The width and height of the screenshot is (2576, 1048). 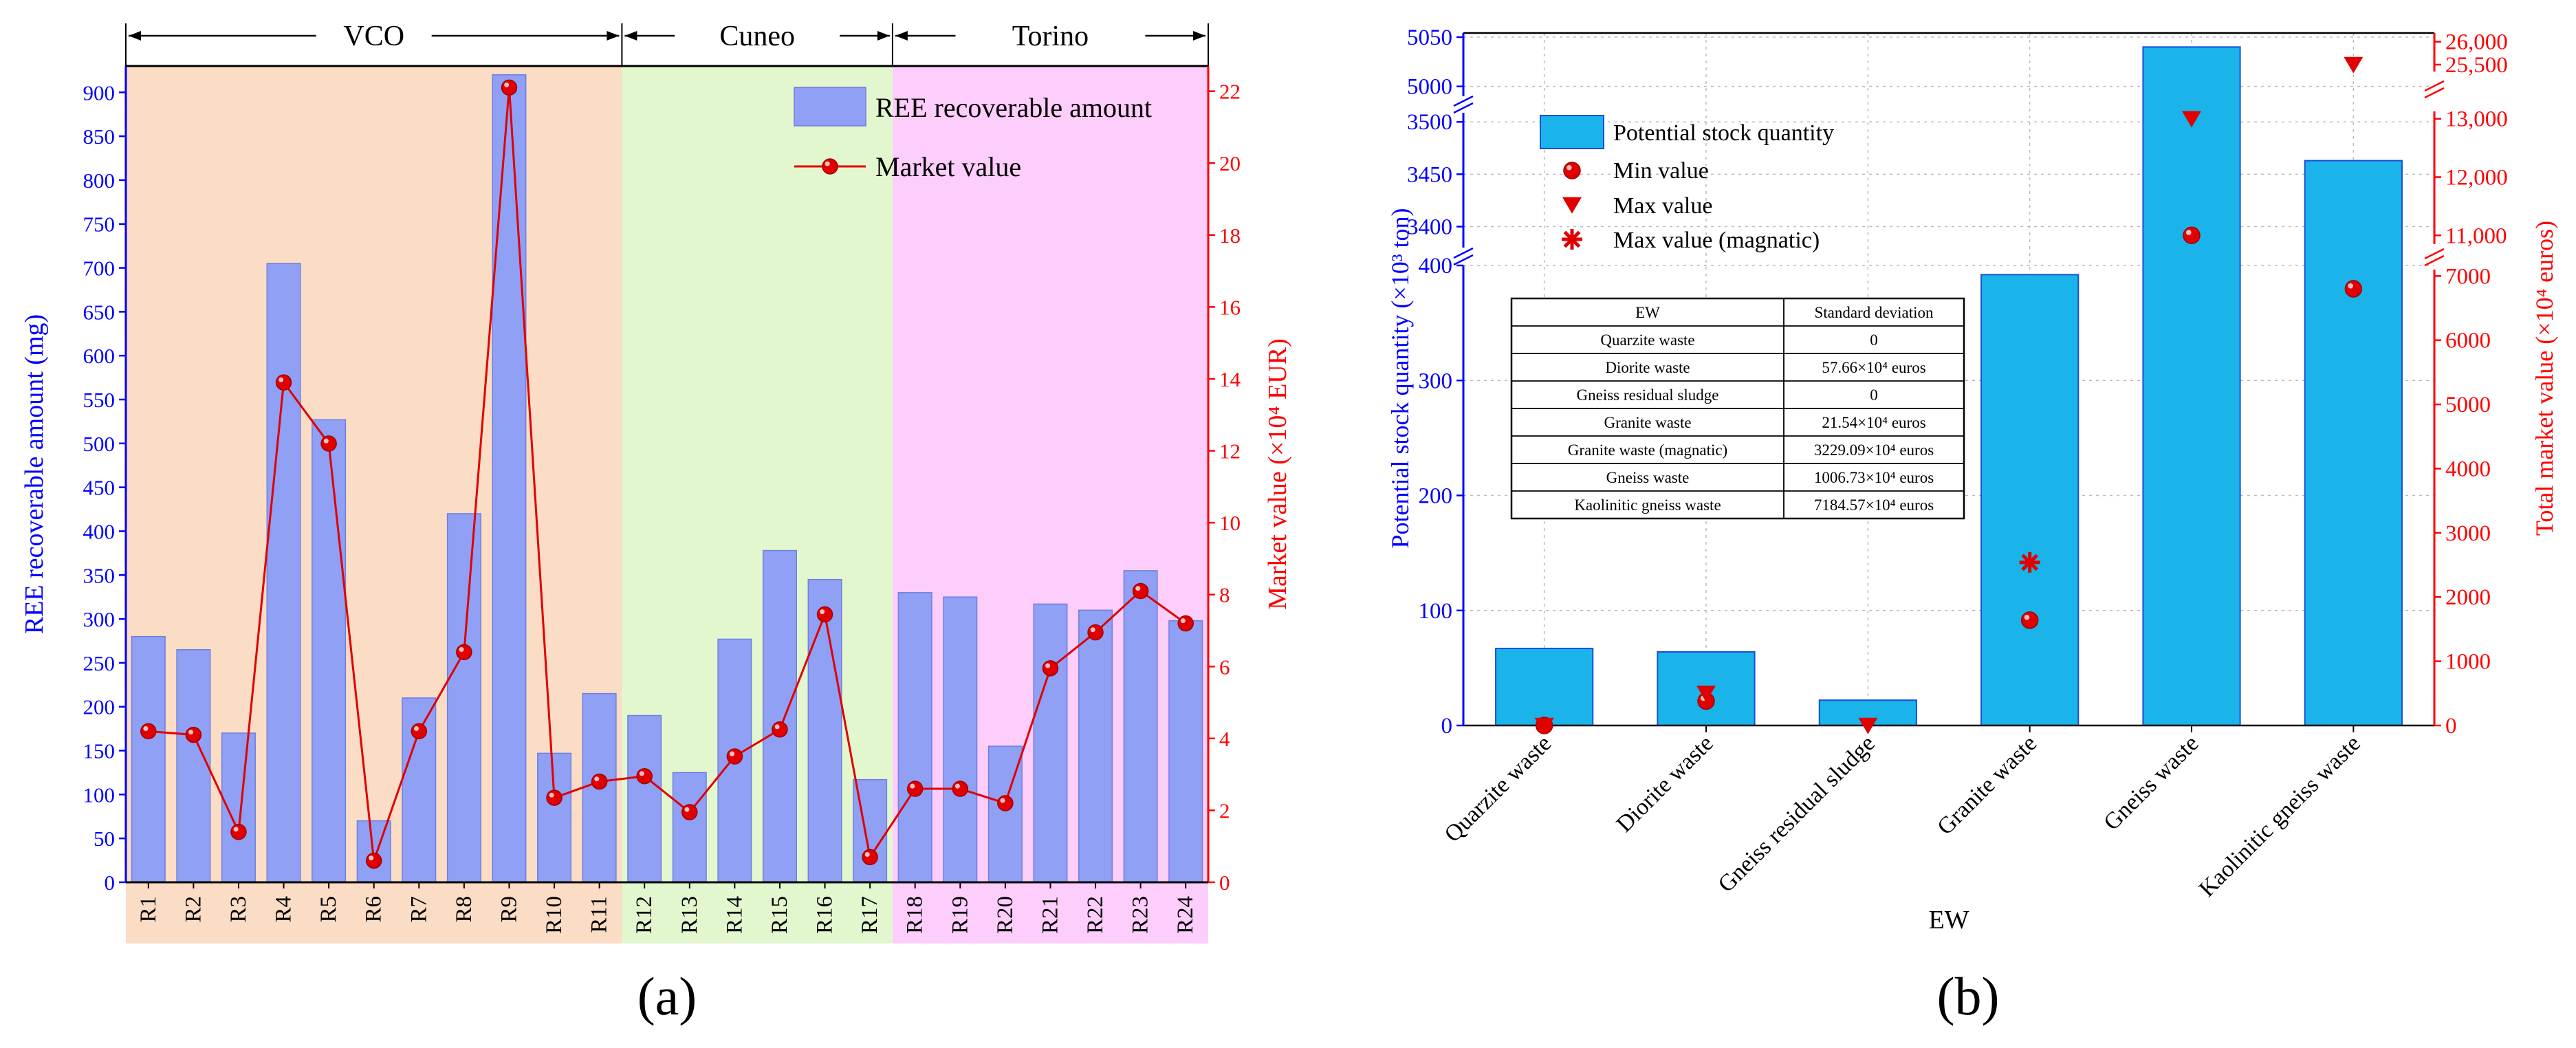 What do you see at coordinates (1661, 171) in the screenshot?
I see `legend-min-label: Min value` at bounding box center [1661, 171].